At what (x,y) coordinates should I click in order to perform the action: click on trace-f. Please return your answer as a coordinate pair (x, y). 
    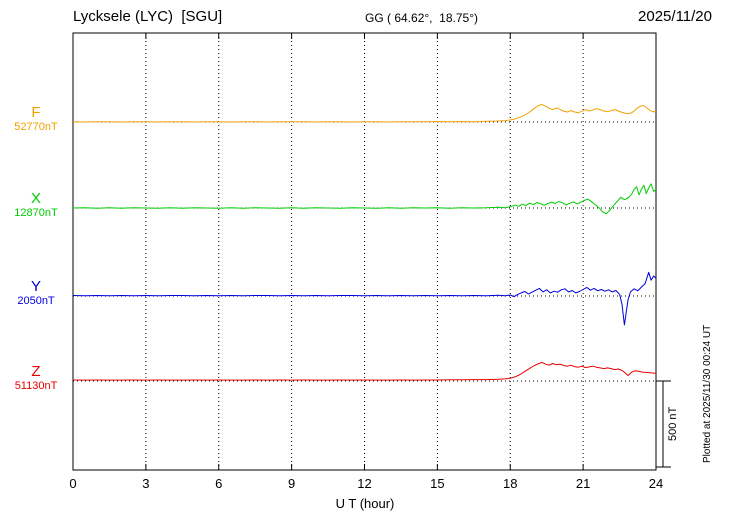
    Looking at the image, I should click on (364, 113).